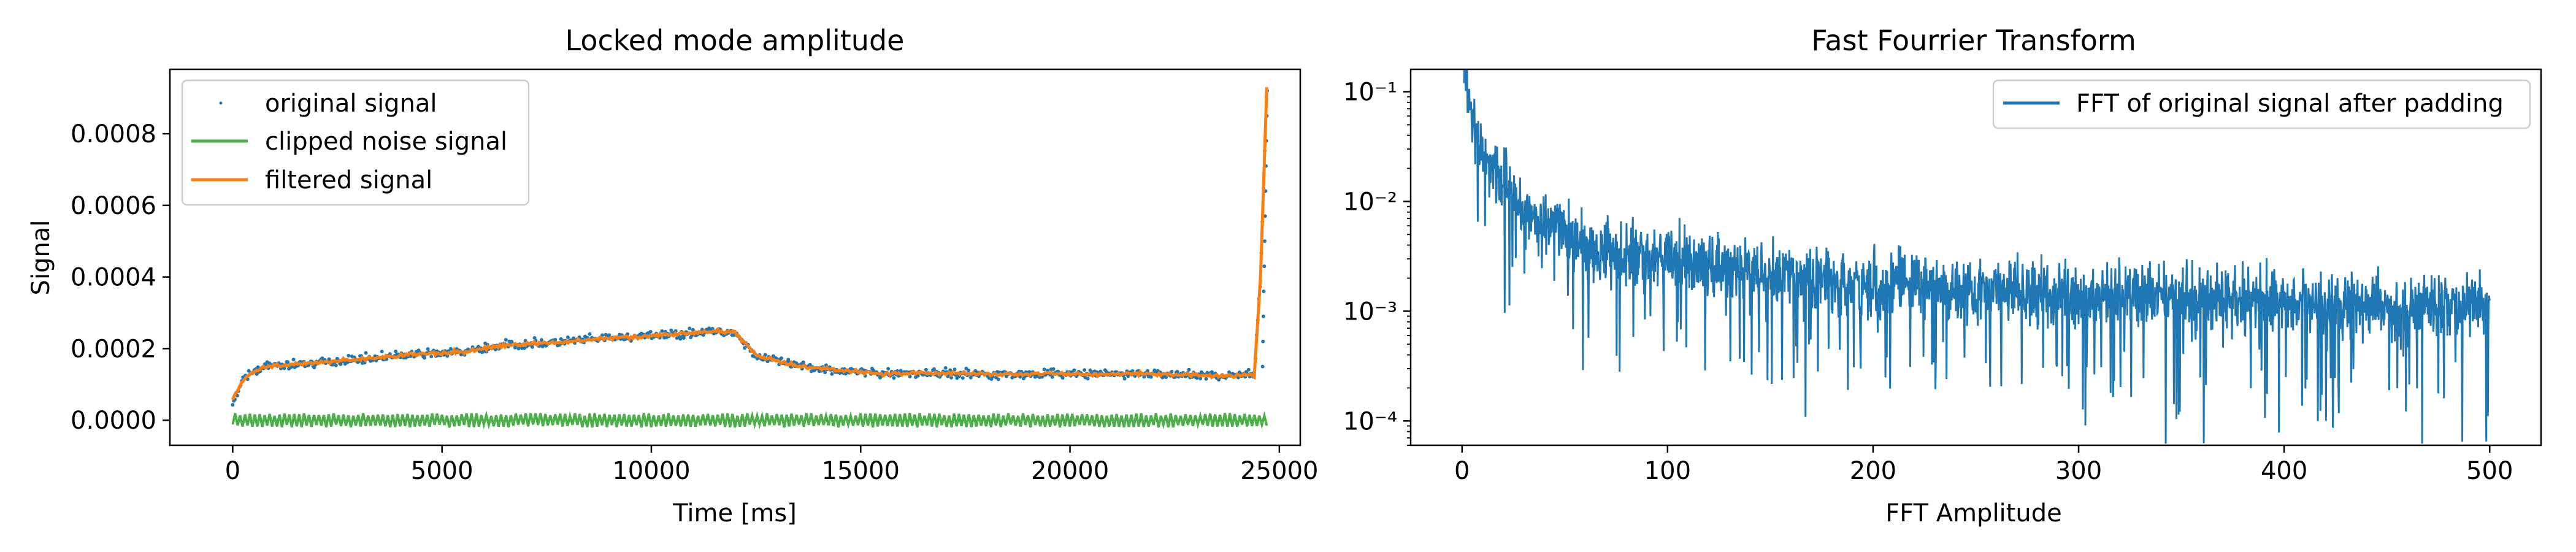 This screenshot has width=2576, height=552. I want to click on chart1-x-tick-label: 20000, so click(1070, 471).